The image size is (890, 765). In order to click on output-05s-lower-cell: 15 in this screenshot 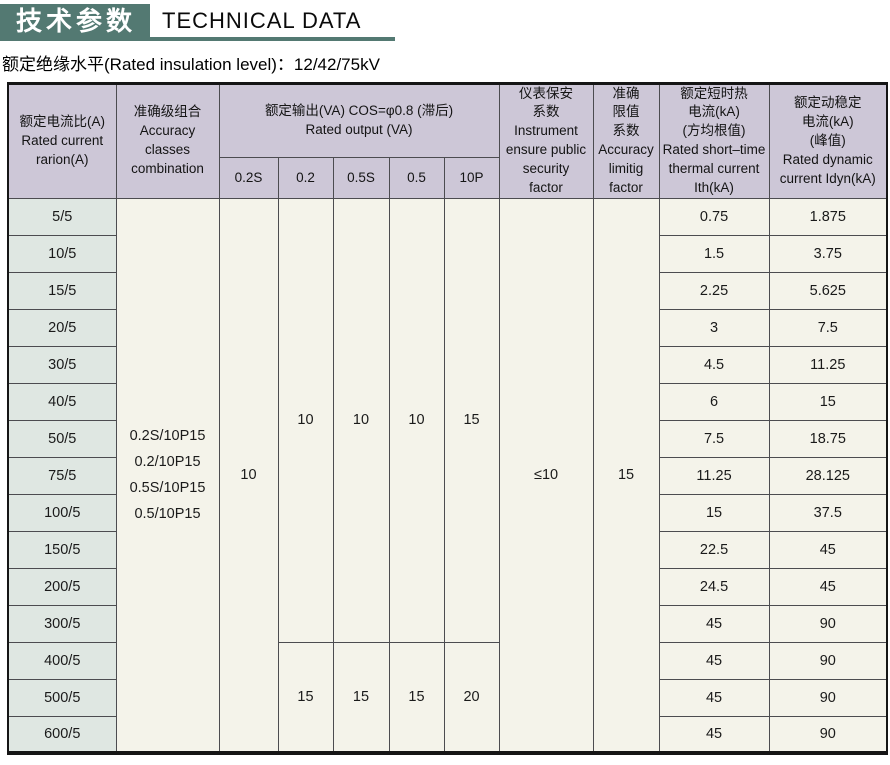, I will do `click(361, 697)`.